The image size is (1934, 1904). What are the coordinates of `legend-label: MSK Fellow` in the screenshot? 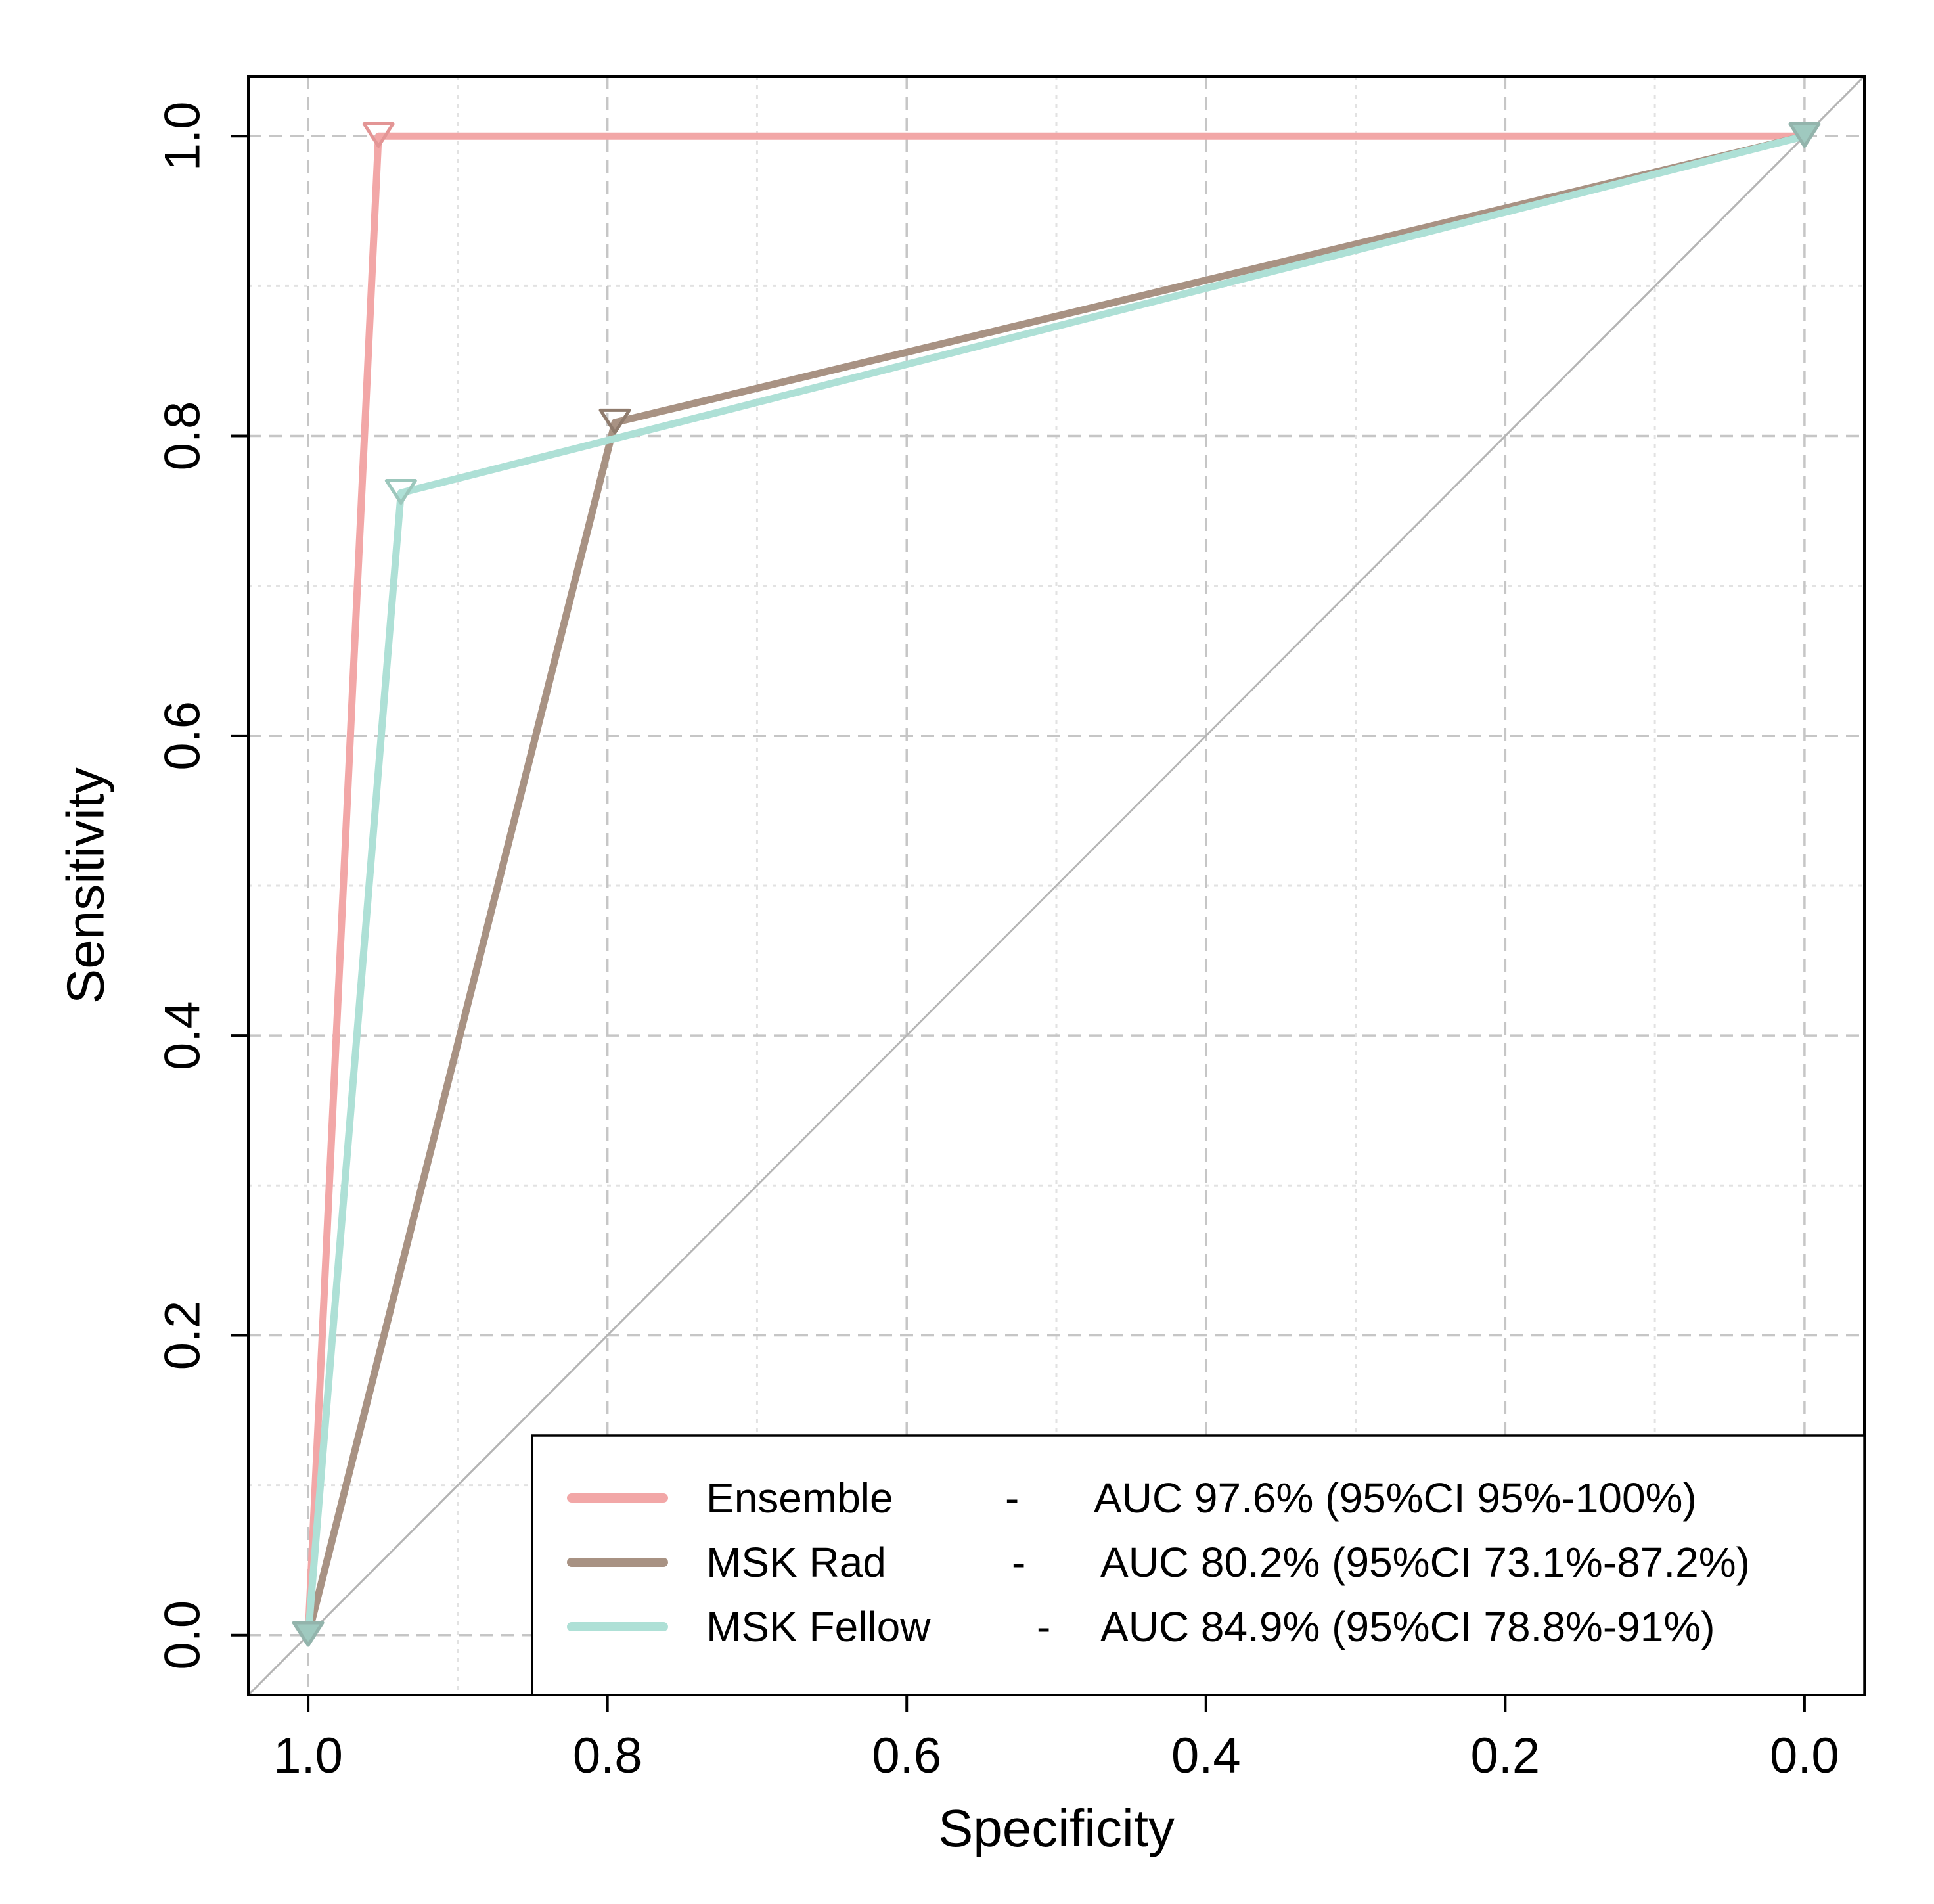 It's located at (818, 1626).